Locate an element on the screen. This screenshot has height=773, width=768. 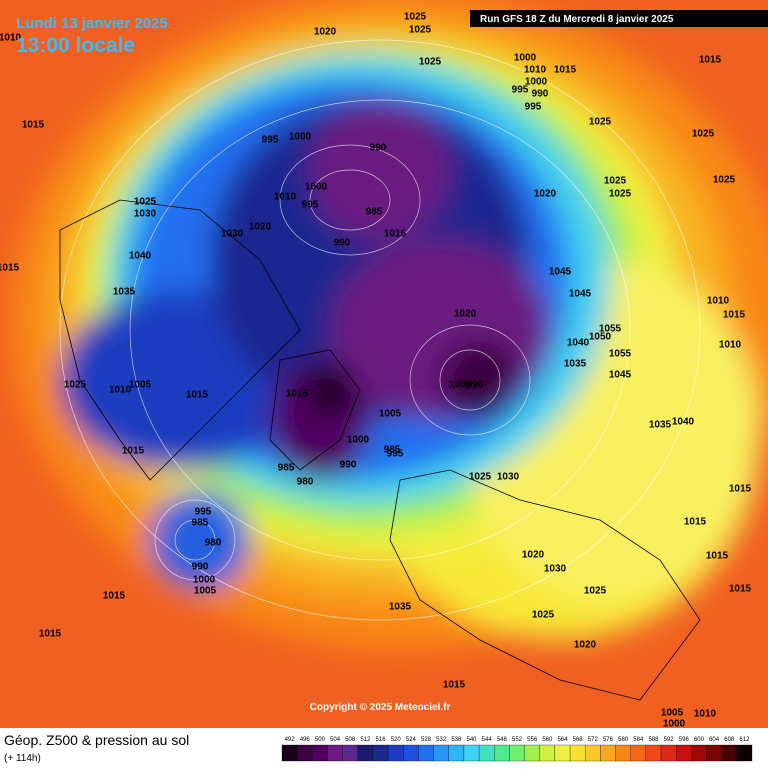
scale-label: 576 is located at coordinates (608, 740).